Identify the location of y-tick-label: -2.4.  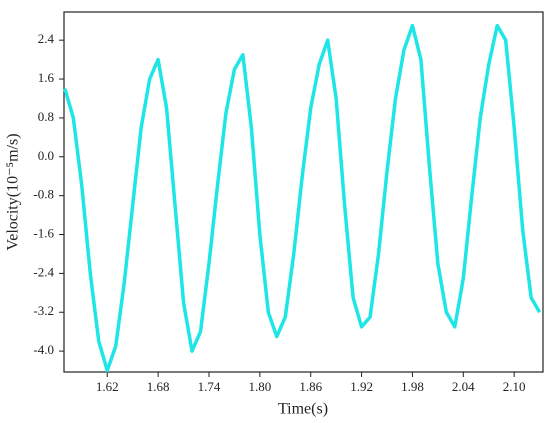
(43, 271).